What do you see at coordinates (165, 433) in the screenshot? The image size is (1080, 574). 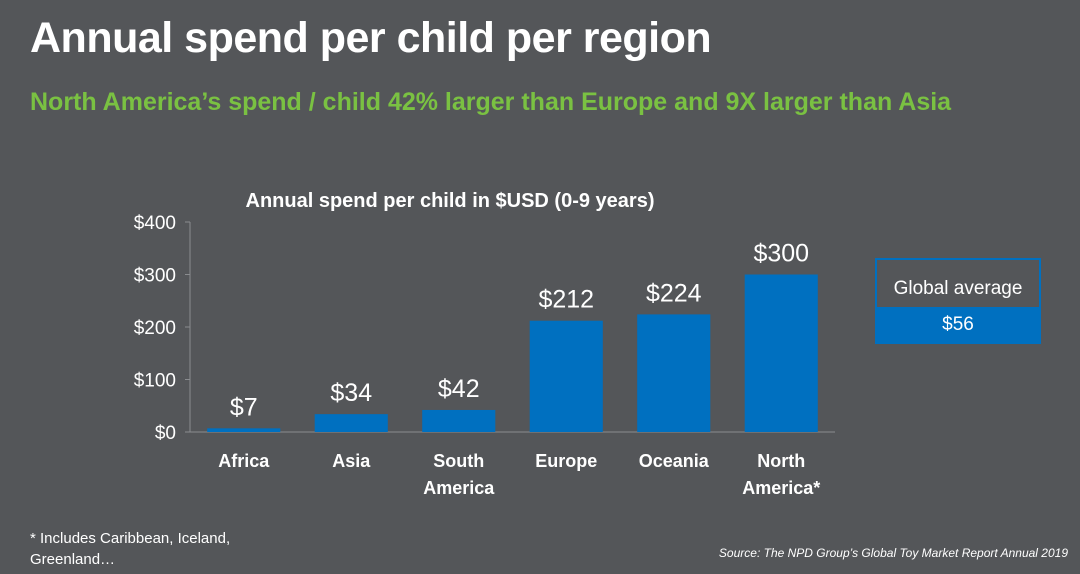 I see `y-tick-label: $0` at bounding box center [165, 433].